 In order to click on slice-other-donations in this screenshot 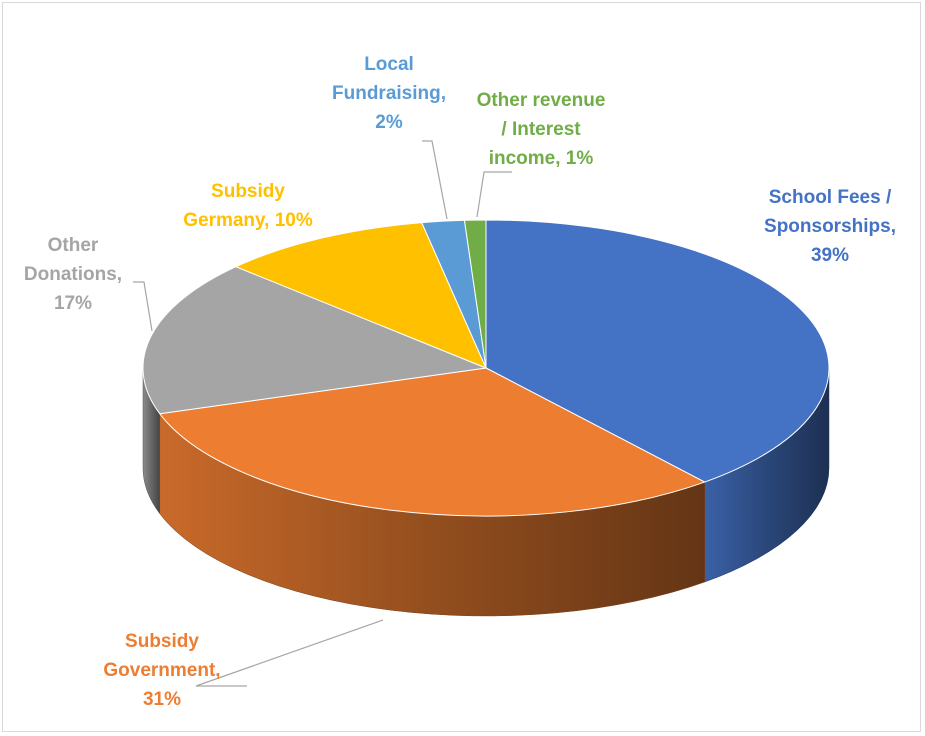, I will do `click(315, 340)`.